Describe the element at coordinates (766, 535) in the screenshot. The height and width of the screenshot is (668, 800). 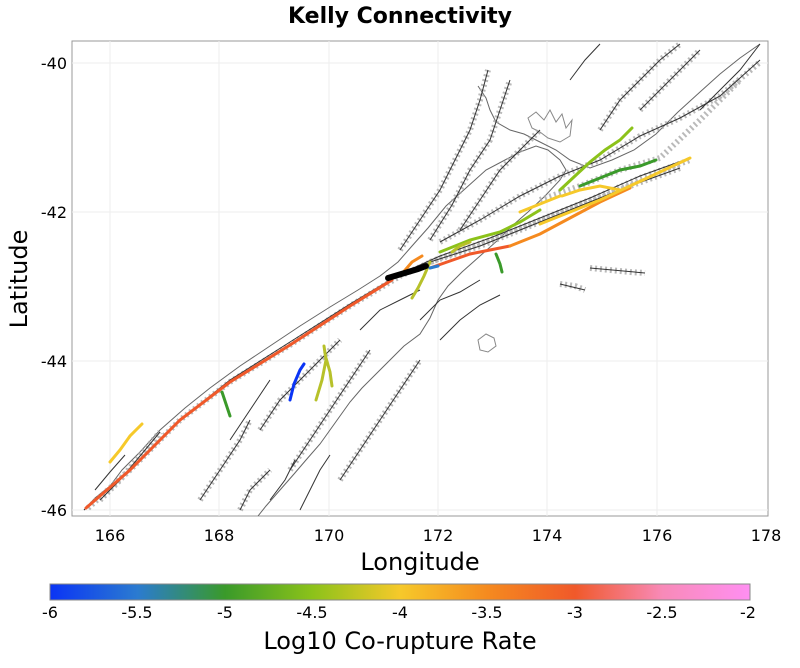
I see `x-tick-178: 178` at that location.